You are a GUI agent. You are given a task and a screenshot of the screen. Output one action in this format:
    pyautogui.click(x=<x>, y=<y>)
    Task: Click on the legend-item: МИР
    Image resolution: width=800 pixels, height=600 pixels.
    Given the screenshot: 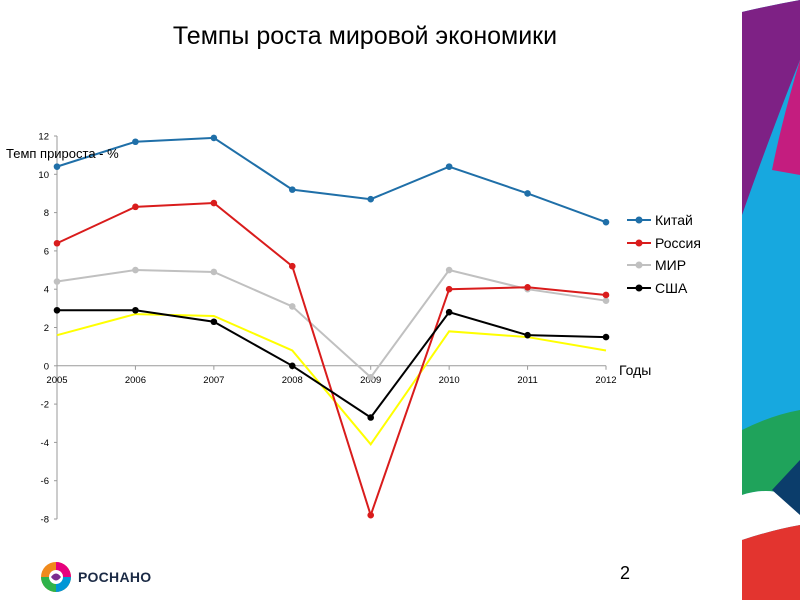 What is the action you would take?
    pyautogui.click(x=663, y=265)
    